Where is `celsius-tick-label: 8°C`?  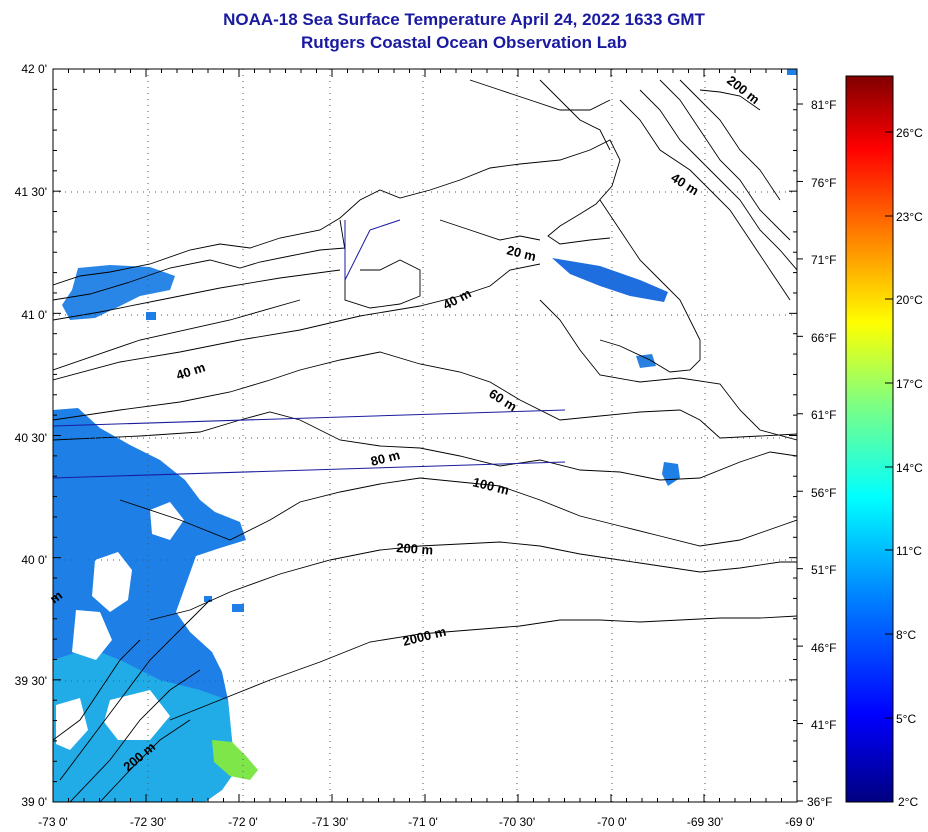
celsius-tick-label: 8°C is located at coordinates (906, 635).